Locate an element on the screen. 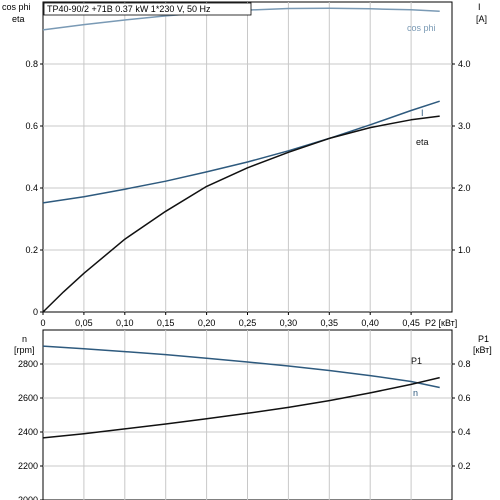  x-tick-label: 0 is located at coordinates (42, 323).